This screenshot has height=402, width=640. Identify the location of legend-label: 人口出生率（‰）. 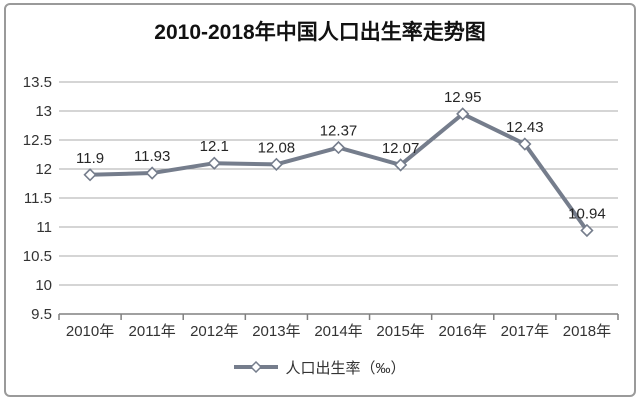
(345, 368).